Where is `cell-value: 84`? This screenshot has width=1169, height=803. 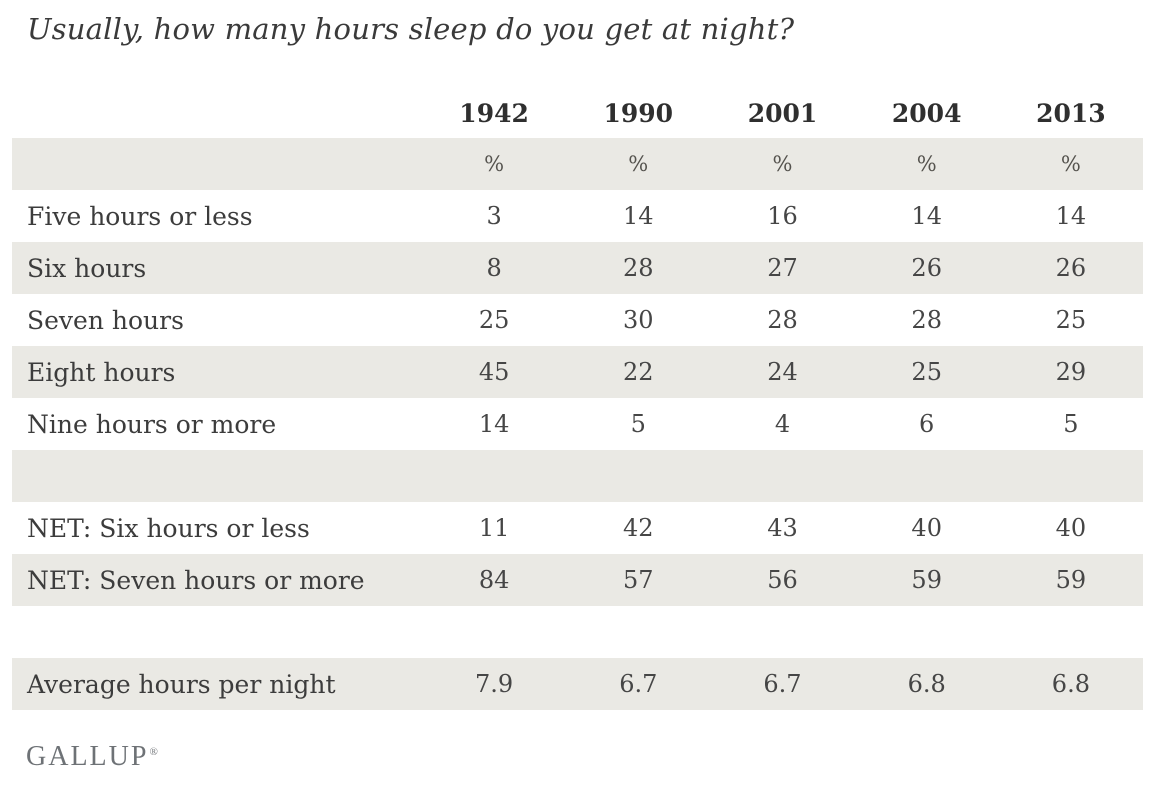 cell-value: 84 is located at coordinates (494, 580).